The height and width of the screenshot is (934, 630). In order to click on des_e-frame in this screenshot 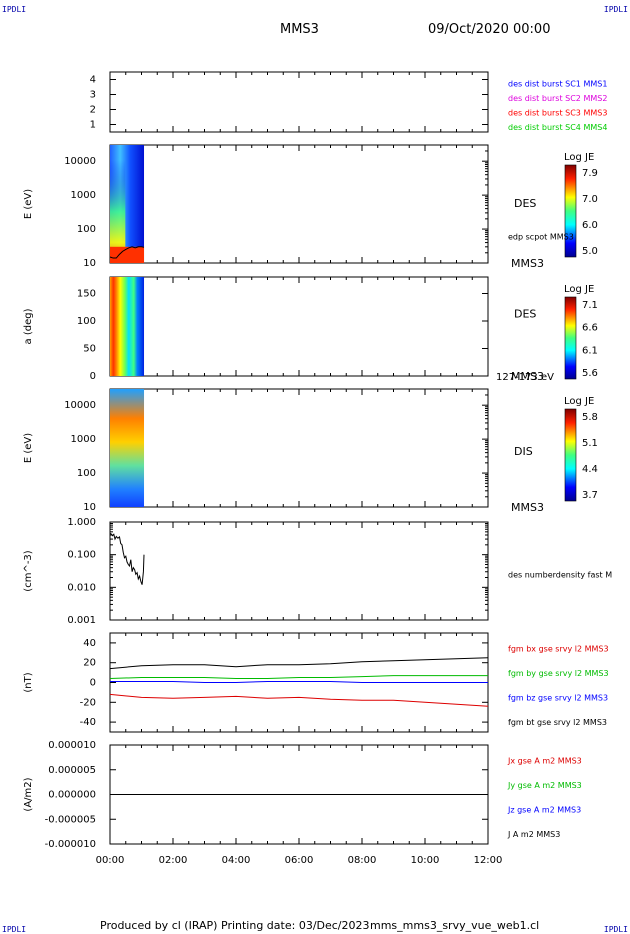, I will do `click(299, 204)`.